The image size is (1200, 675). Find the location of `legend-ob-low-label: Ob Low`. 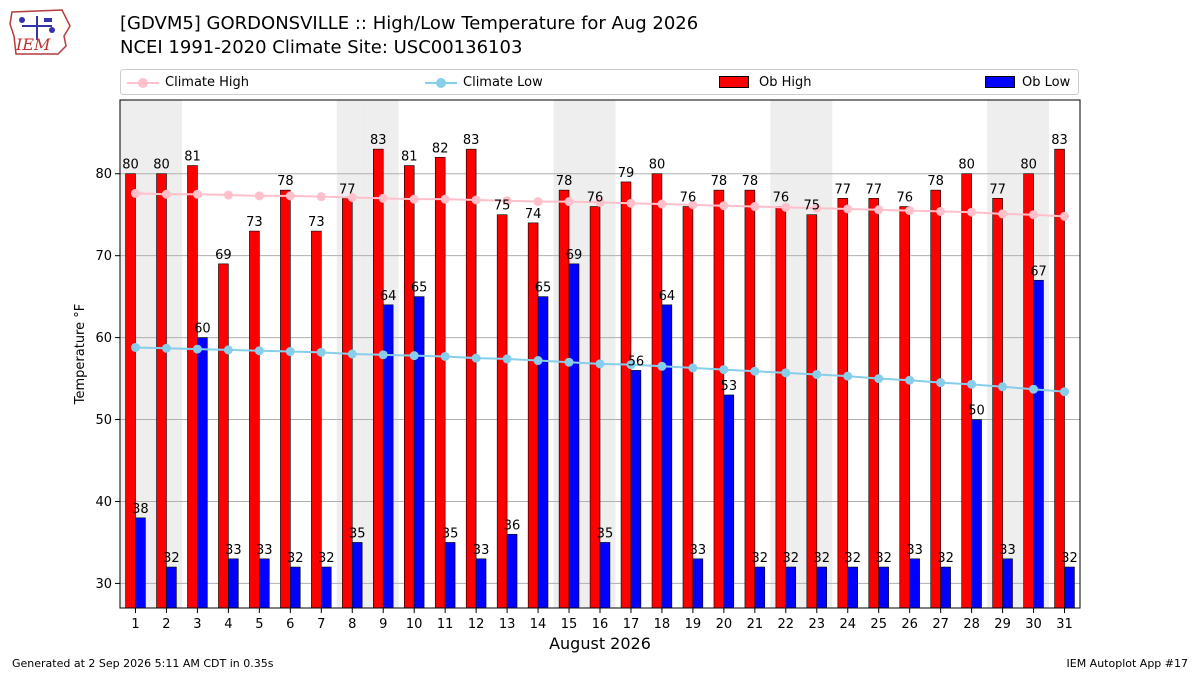

legend-ob-low-label: Ob Low is located at coordinates (1046, 82).